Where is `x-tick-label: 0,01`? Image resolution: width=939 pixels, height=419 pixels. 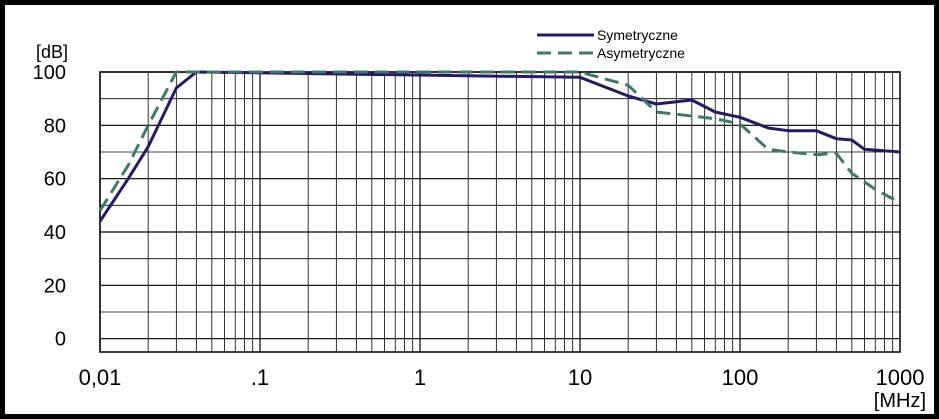
x-tick-label: 0,01 is located at coordinates (100, 377).